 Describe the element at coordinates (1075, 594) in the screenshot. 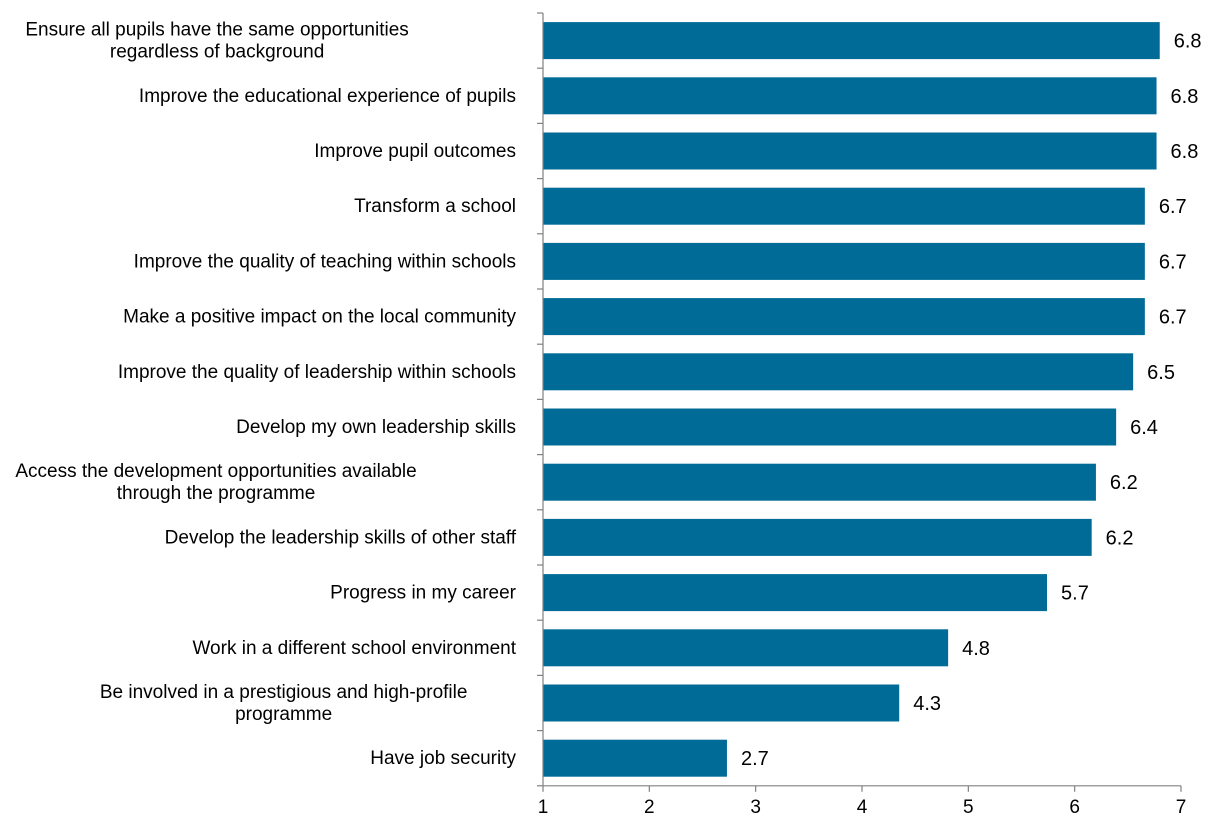

I see `data-label-10: 5.7` at that location.